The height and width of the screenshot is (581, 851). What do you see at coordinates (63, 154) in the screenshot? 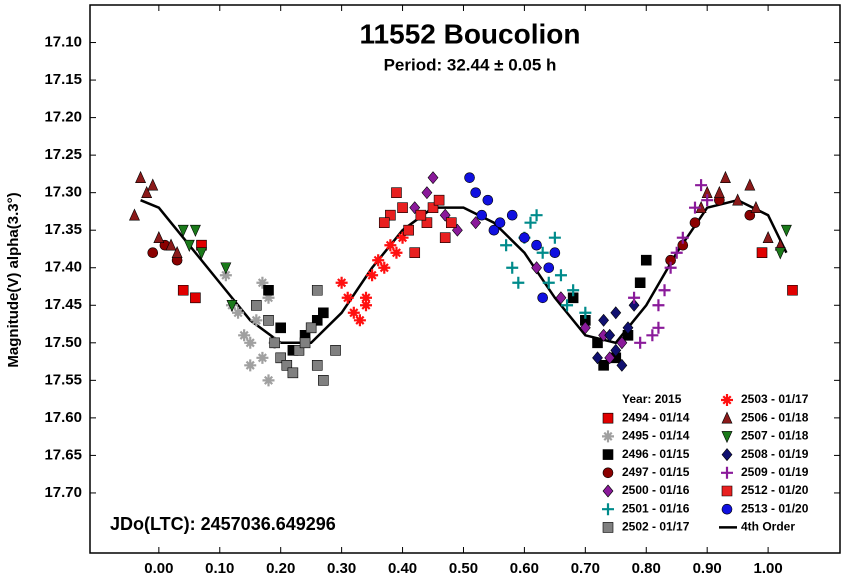
I see `y-tick-label: 17.25` at bounding box center [63, 154].